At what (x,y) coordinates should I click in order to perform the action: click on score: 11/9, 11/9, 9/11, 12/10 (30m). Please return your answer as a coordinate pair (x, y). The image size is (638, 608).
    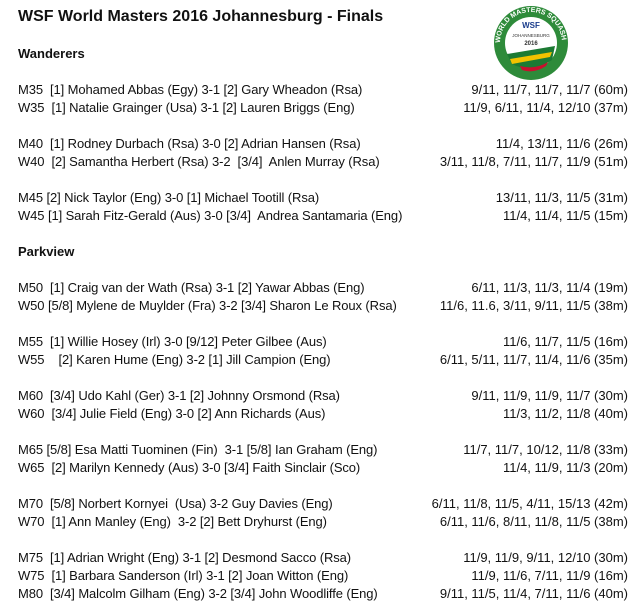
    Looking at the image, I should click on (545, 557).